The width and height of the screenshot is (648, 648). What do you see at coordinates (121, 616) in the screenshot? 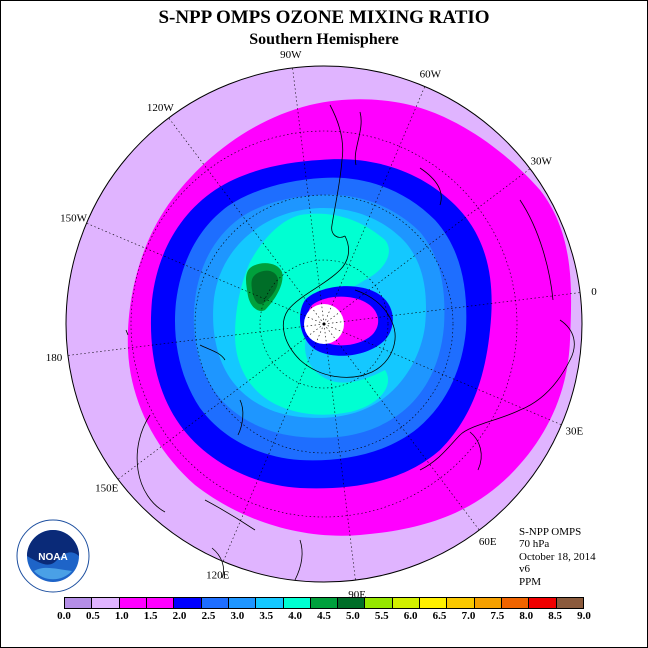
I see `colorbar-tick: 1.0` at bounding box center [121, 616].